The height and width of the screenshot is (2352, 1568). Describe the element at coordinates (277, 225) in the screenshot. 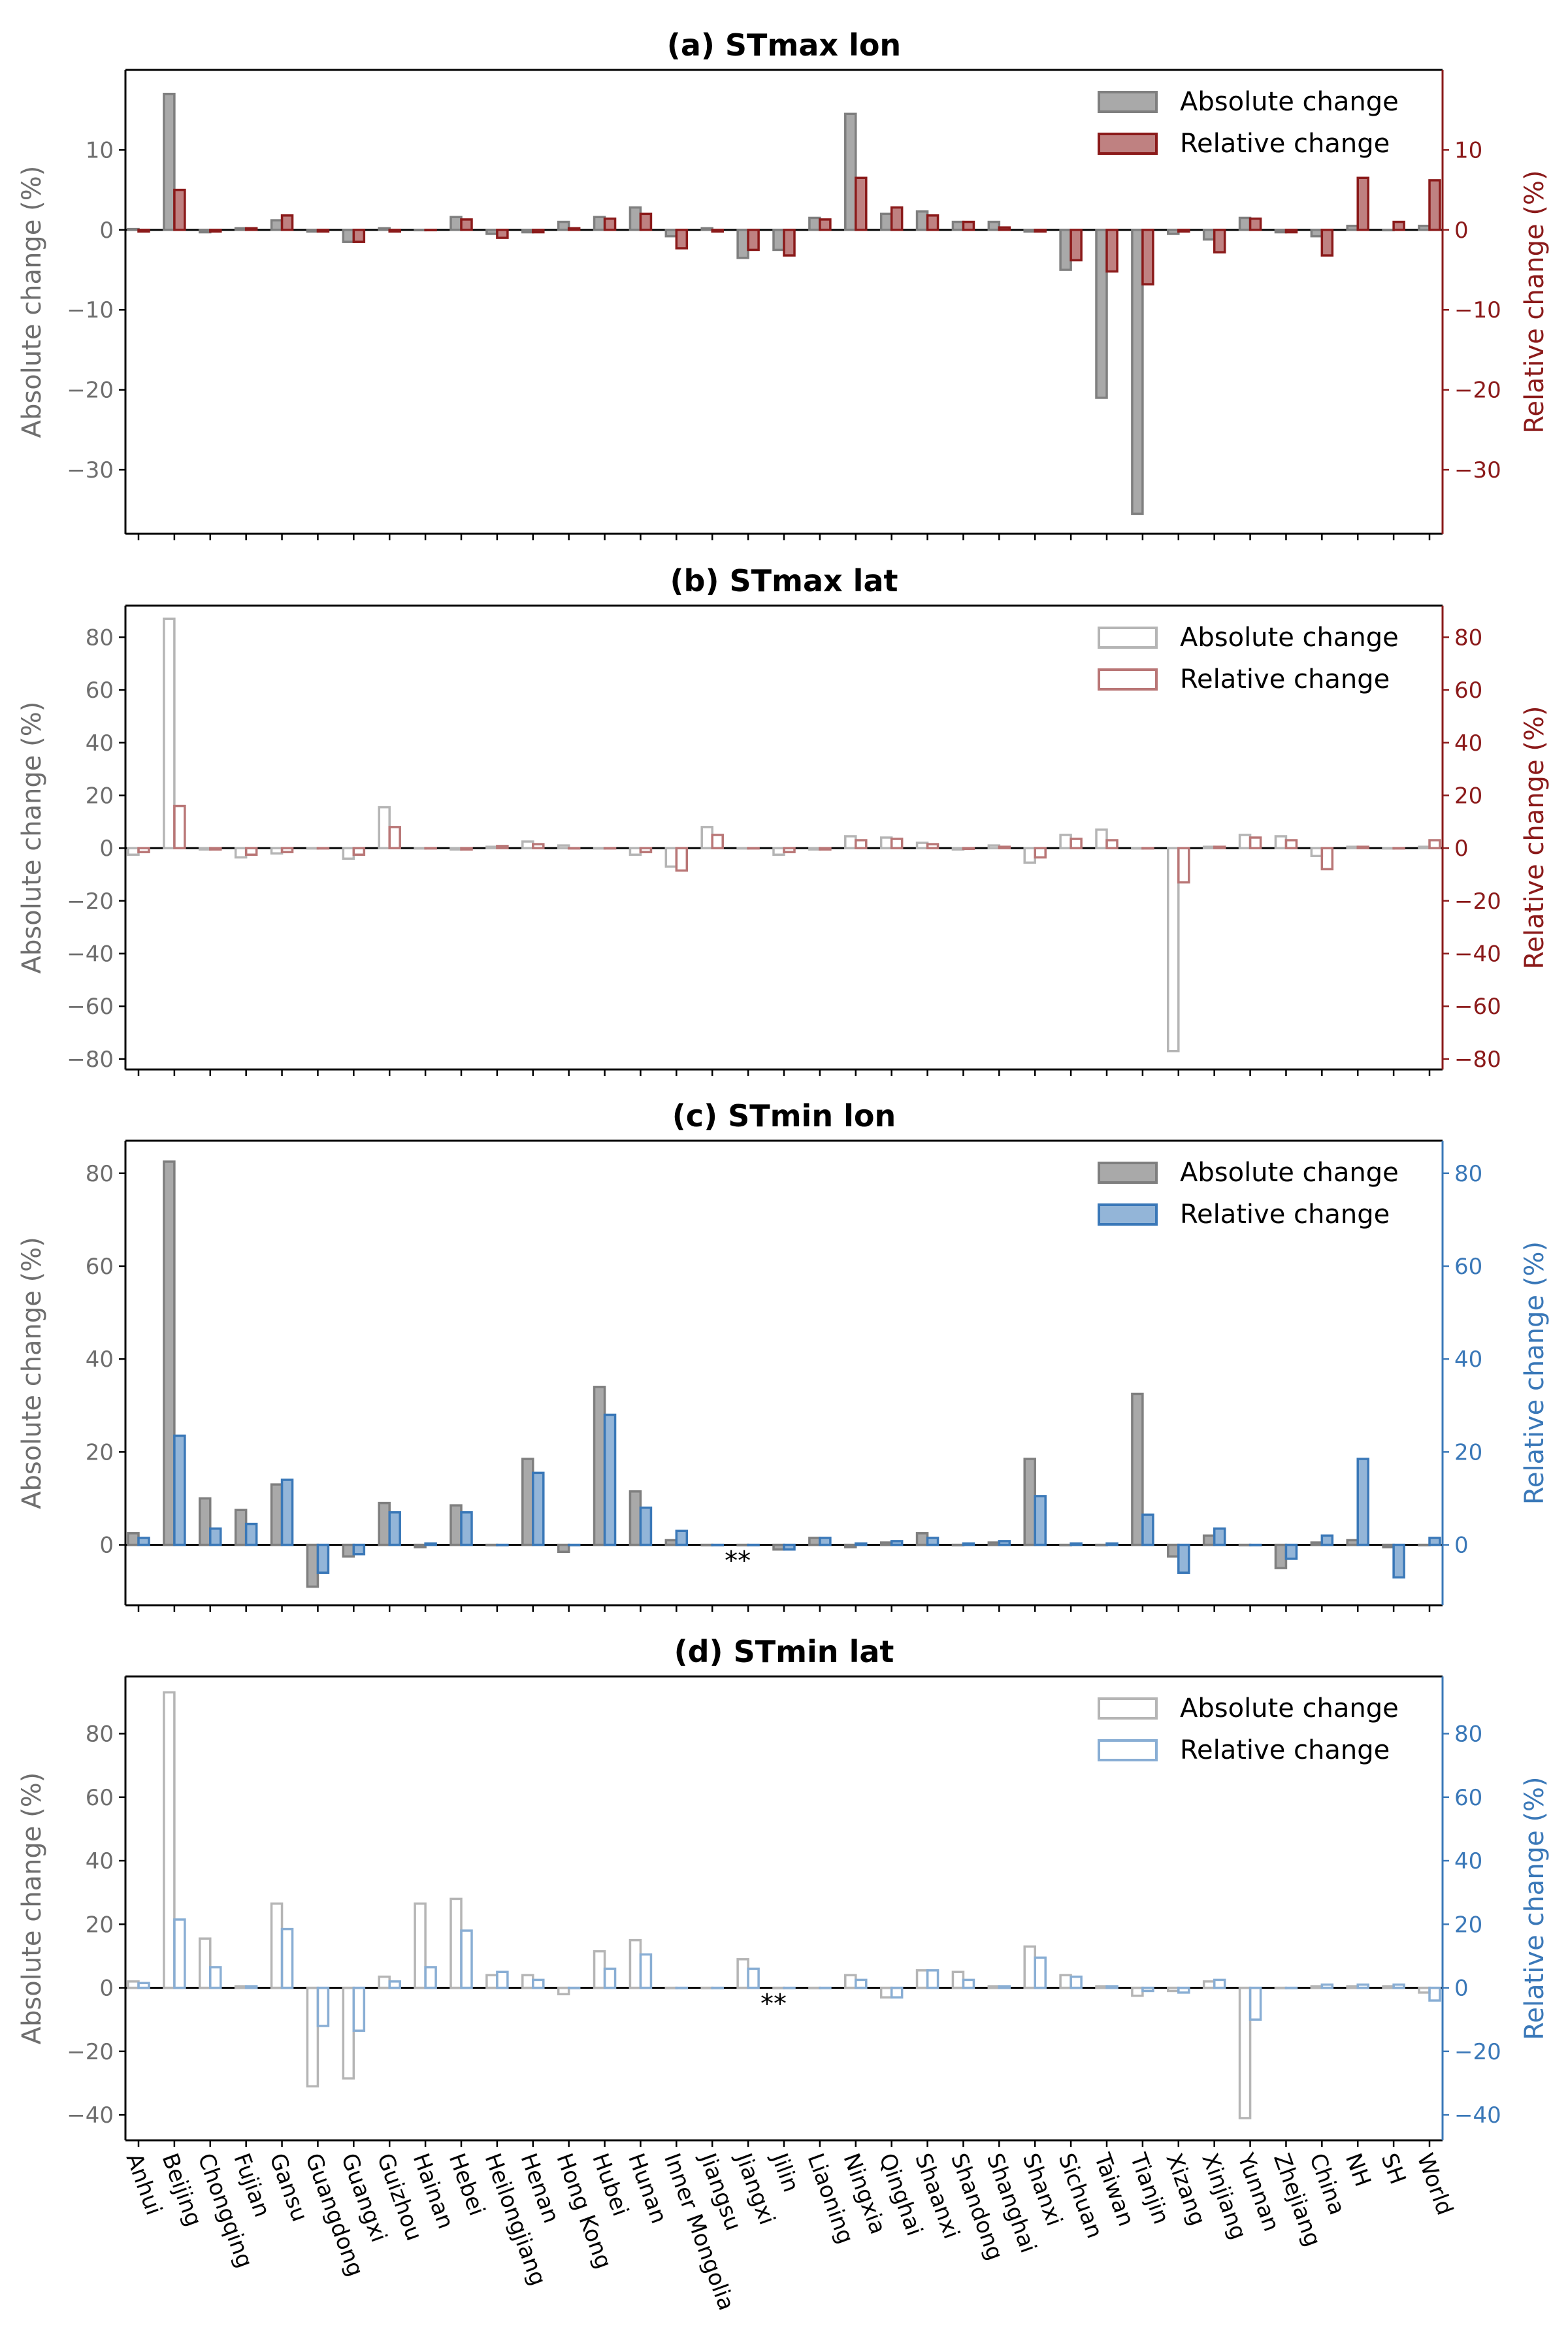

I see `absolute-bar-gansu` at that location.